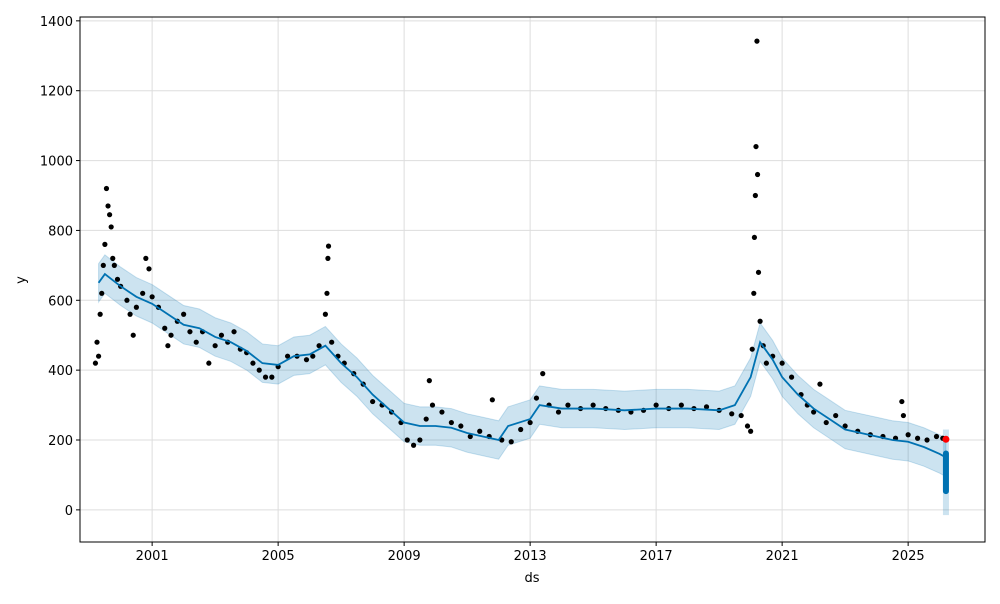 The width and height of the screenshot is (1000, 604). Describe the element at coordinates (60, 301) in the screenshot. I see `y-tick-label: 600` at that location.